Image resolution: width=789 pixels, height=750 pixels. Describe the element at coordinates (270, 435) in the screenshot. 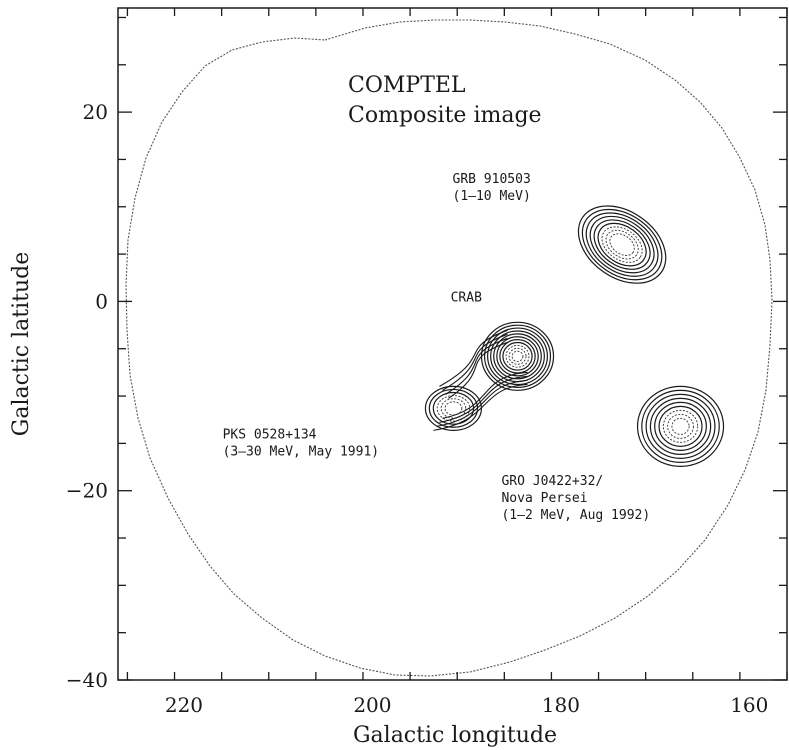

I see `source-label-pks: PKS 0528+134` at that location.